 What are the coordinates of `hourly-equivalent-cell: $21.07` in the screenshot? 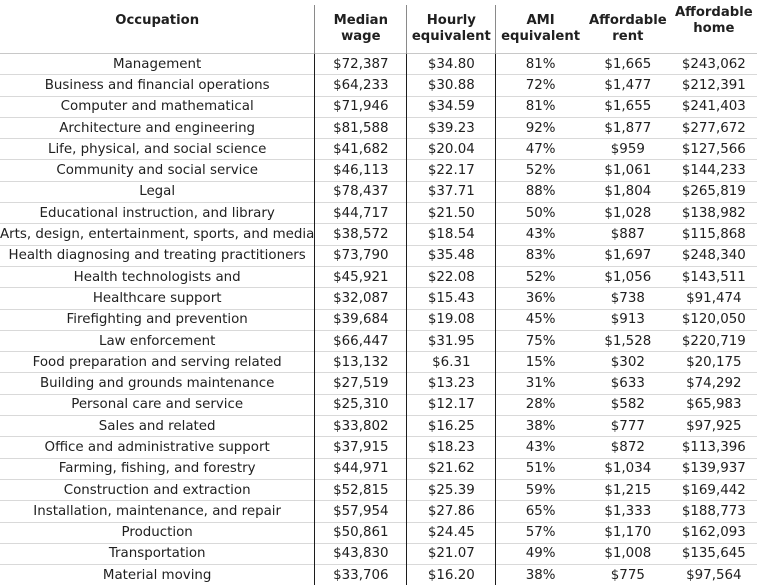 It's located at (451, 553).